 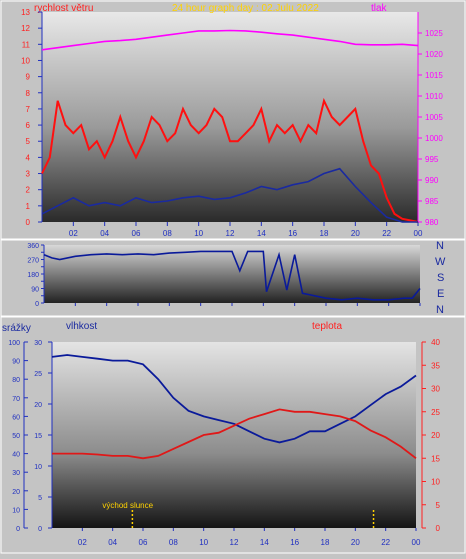 I want to click on compass-letters: N W S E N, so click(x=440, y=278).